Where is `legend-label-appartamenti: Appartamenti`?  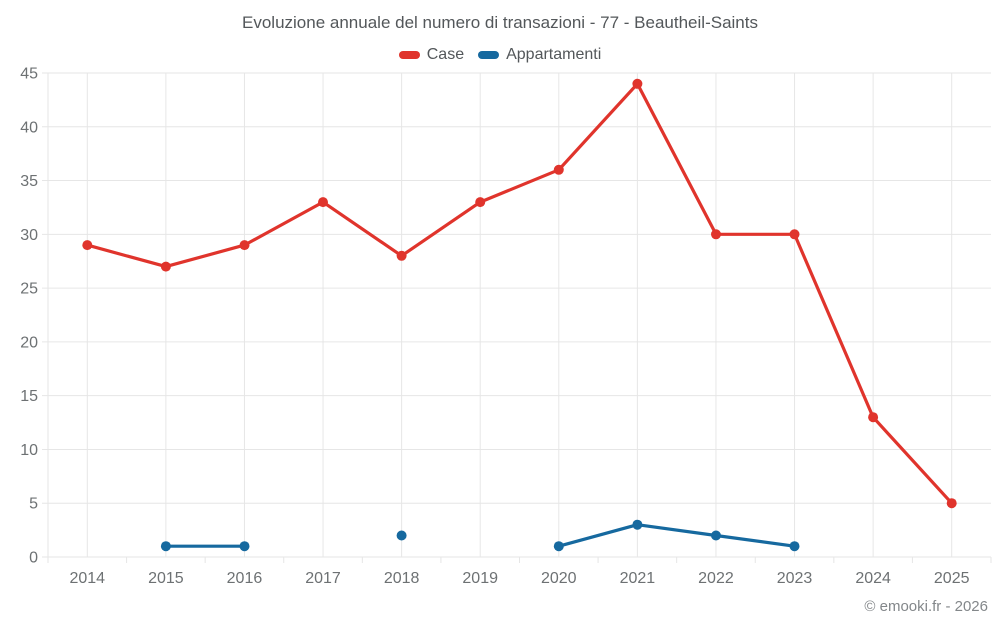 legend-label-appartamenti: Appartamenti is located at coordinates (554, 54).